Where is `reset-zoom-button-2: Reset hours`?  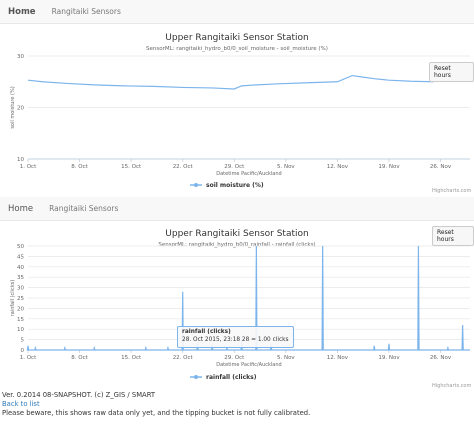
reset-zoom-button-2: Reset hours is located at coordinates (453, 236).